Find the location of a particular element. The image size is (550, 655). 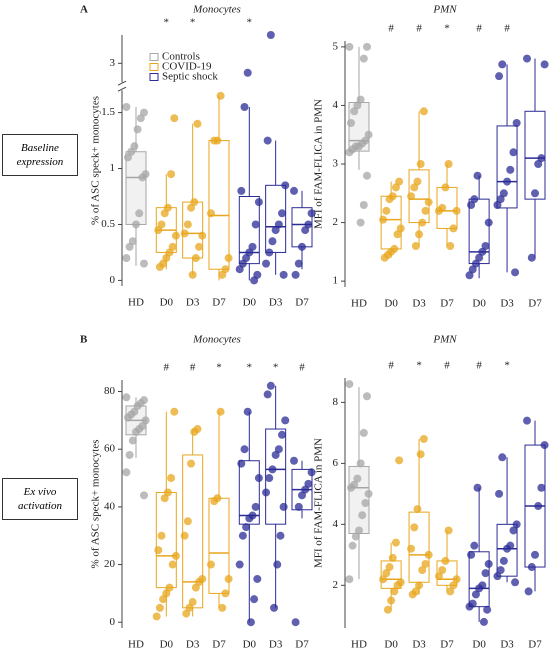

x-tick-label: HD is located at coordinates (359, 304).